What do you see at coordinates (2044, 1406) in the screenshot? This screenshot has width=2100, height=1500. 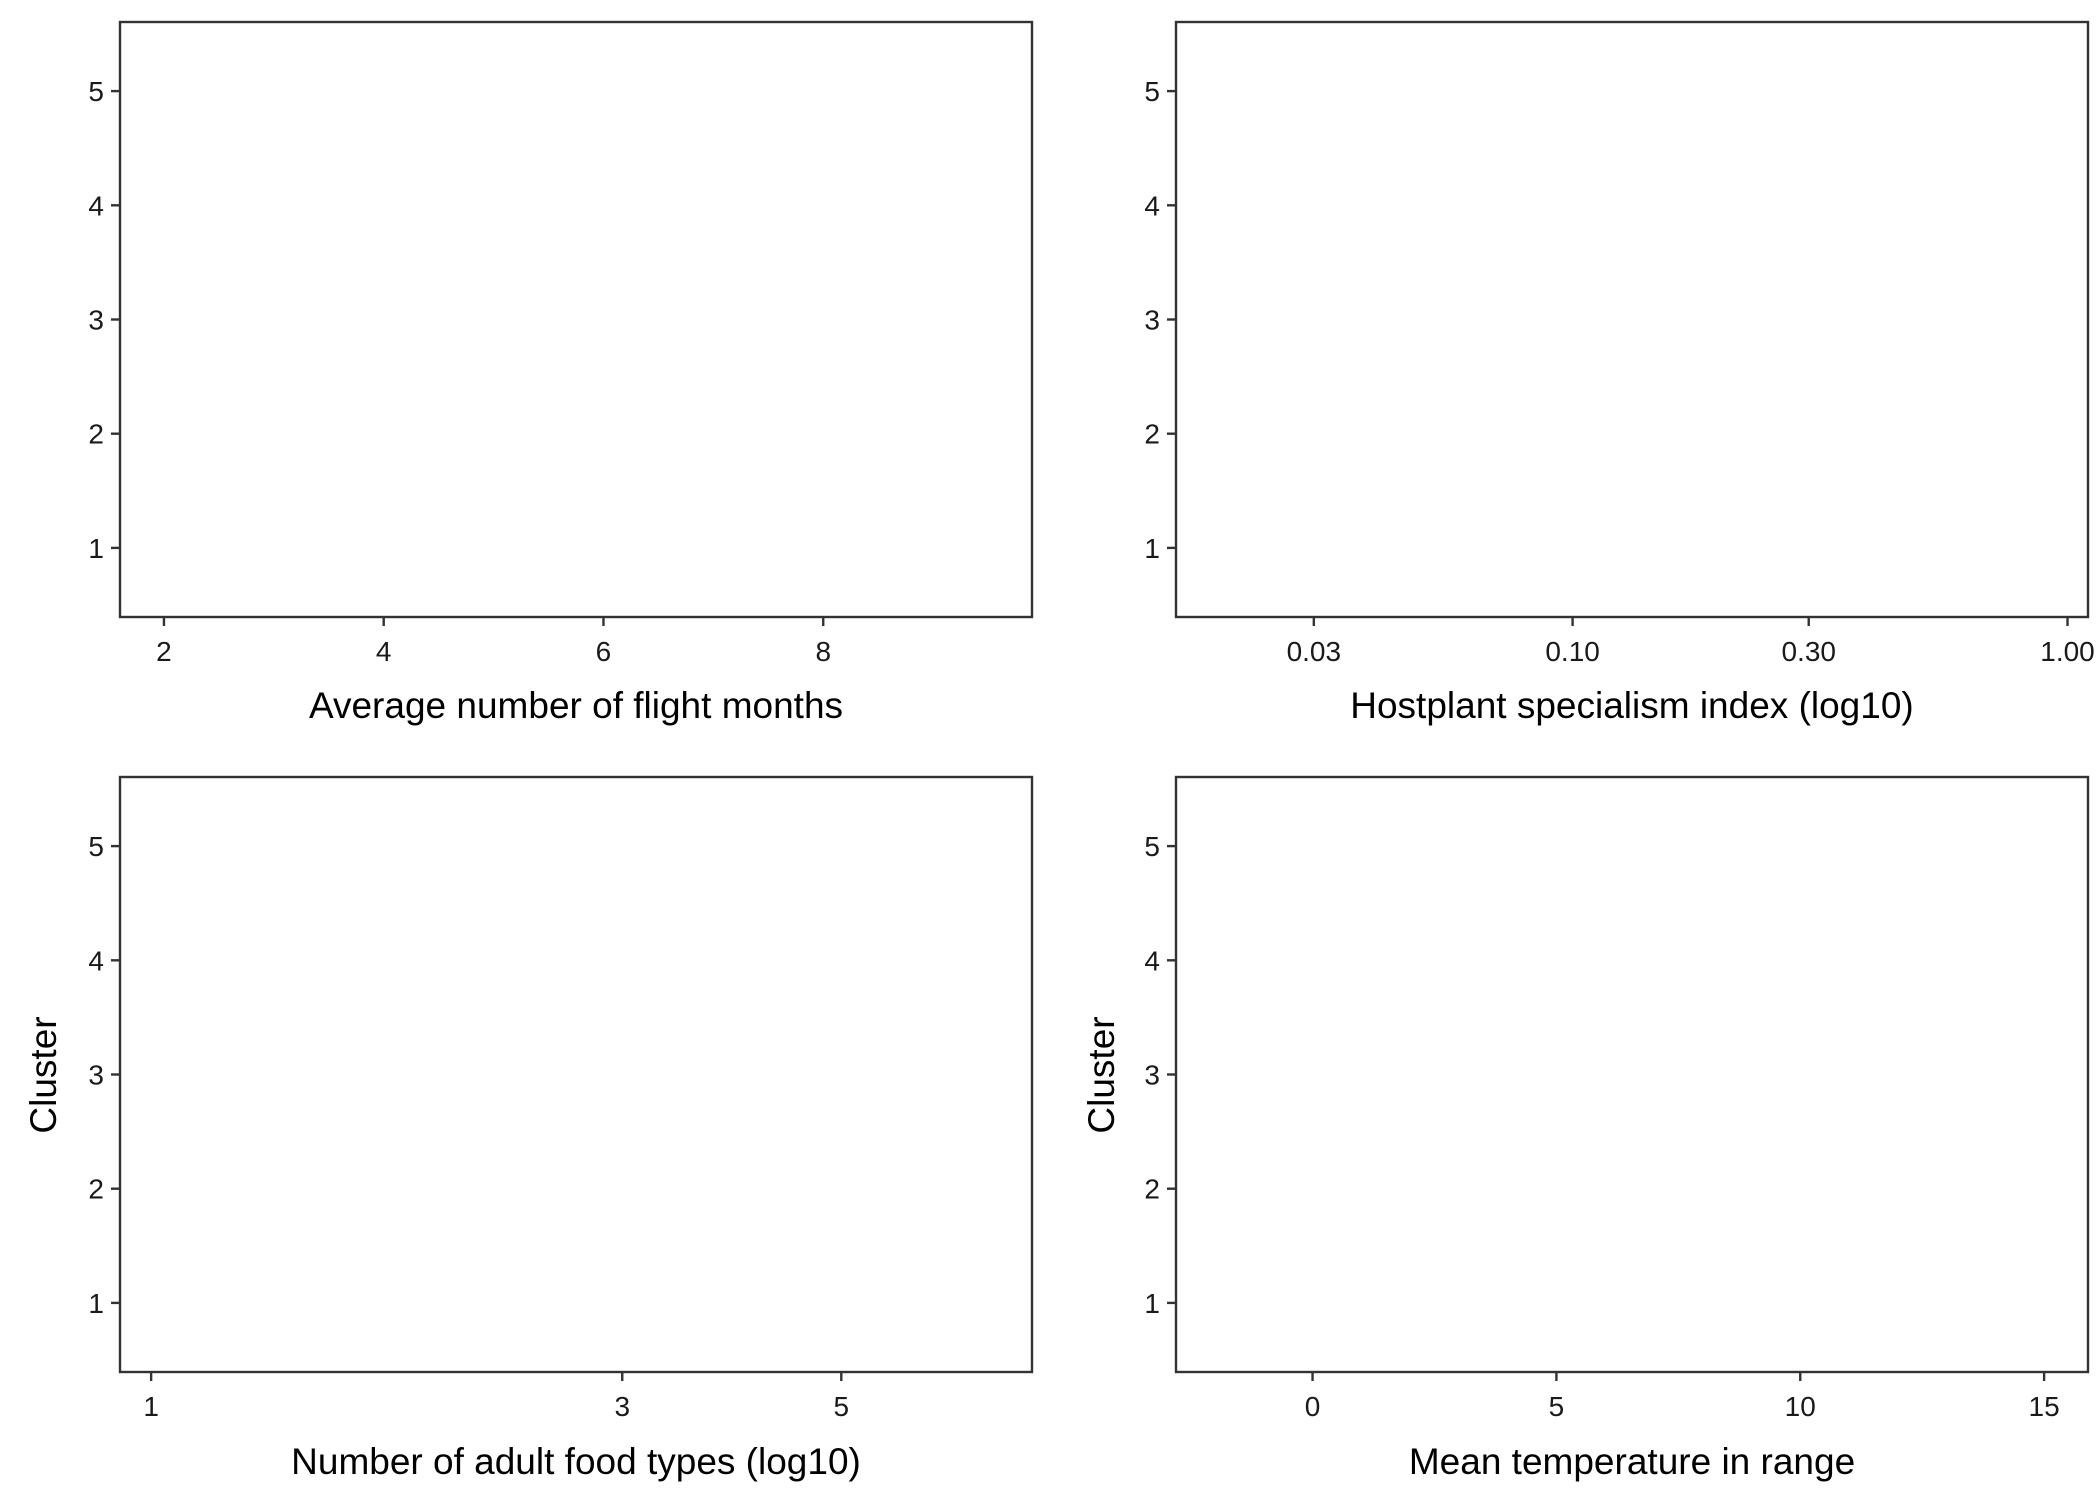 I see `x-tick-label: 15` at bounding box center [2044, 1406].